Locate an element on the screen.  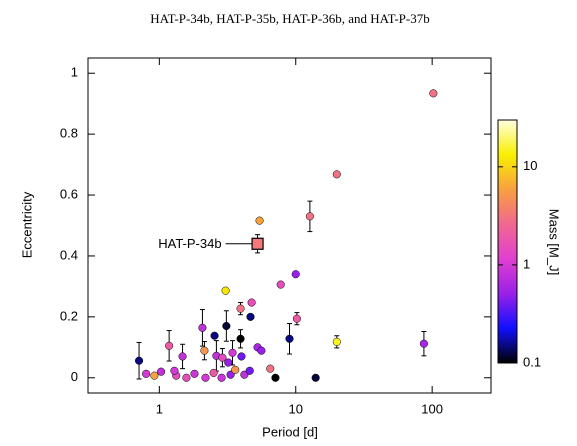
colorbar-tick-label: 10 is located at coordinates (530, 165).